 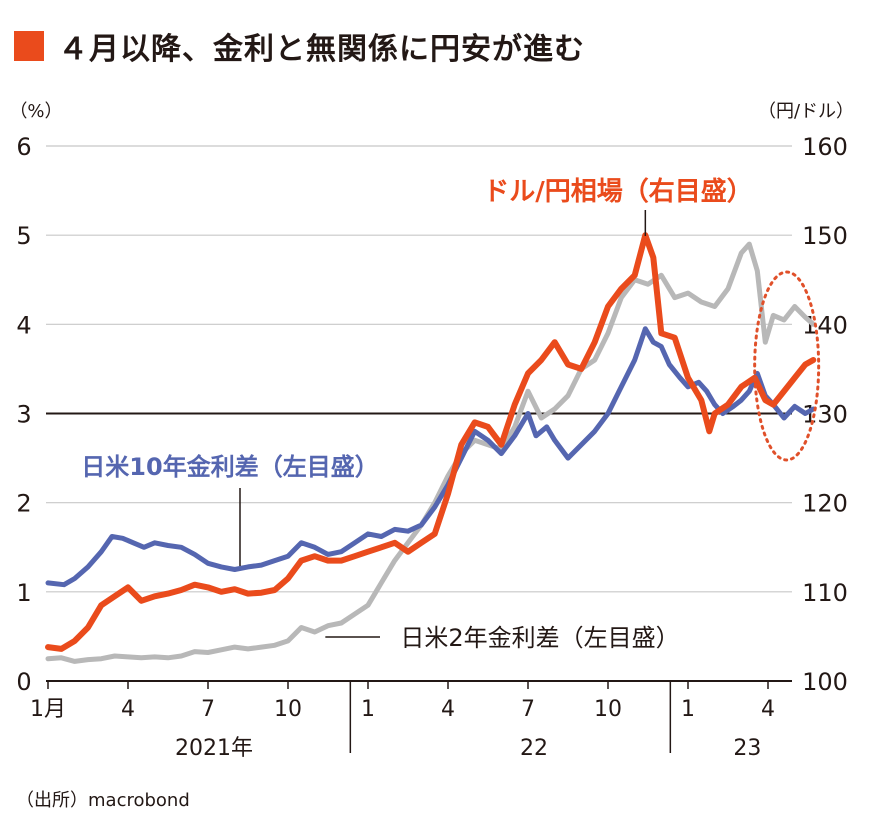 I want to click on source-note: （出所）macrobond, so click(x=103, y=800).